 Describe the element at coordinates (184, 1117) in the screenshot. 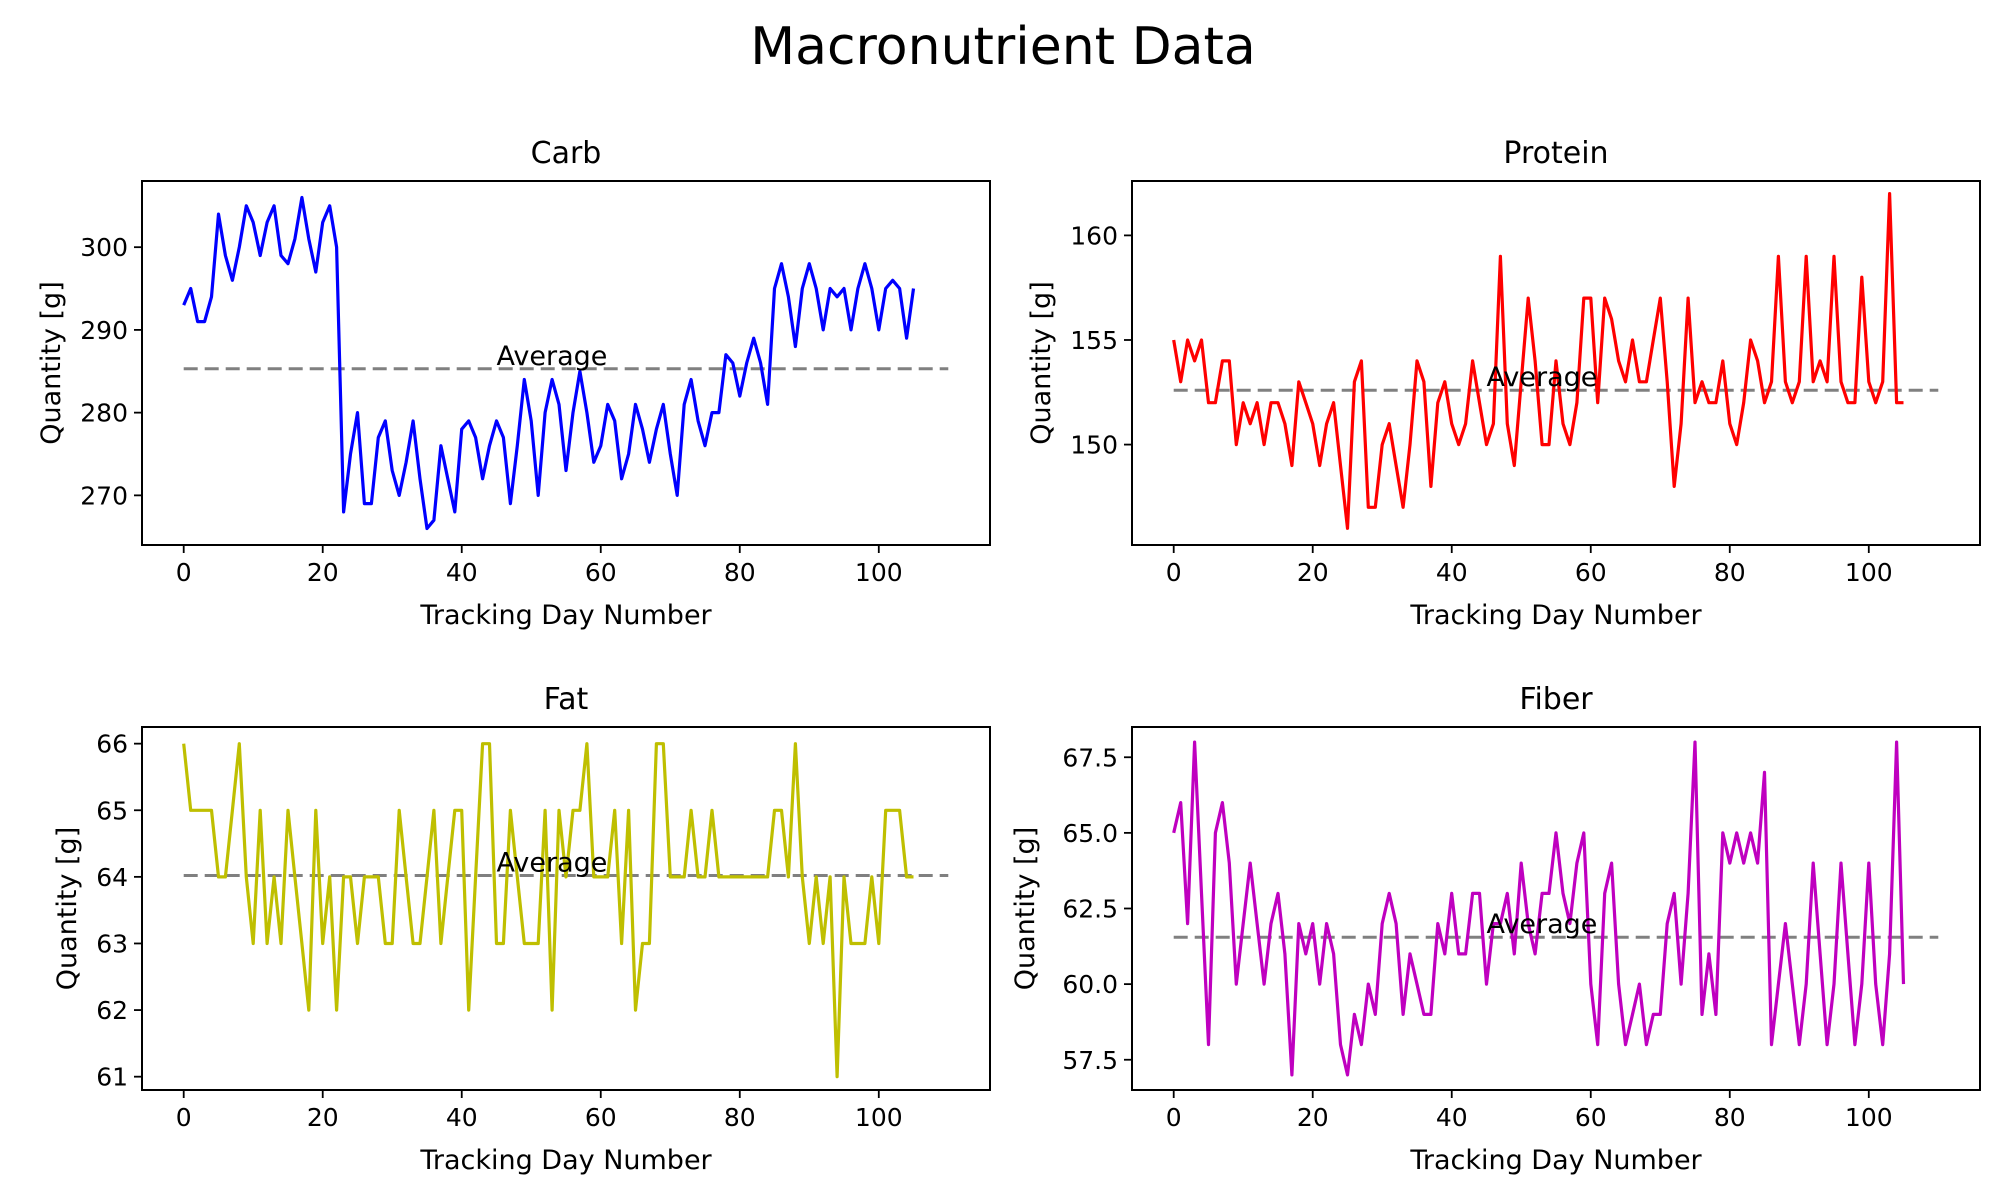

I see `fat-xtick-label: 0` at that location.